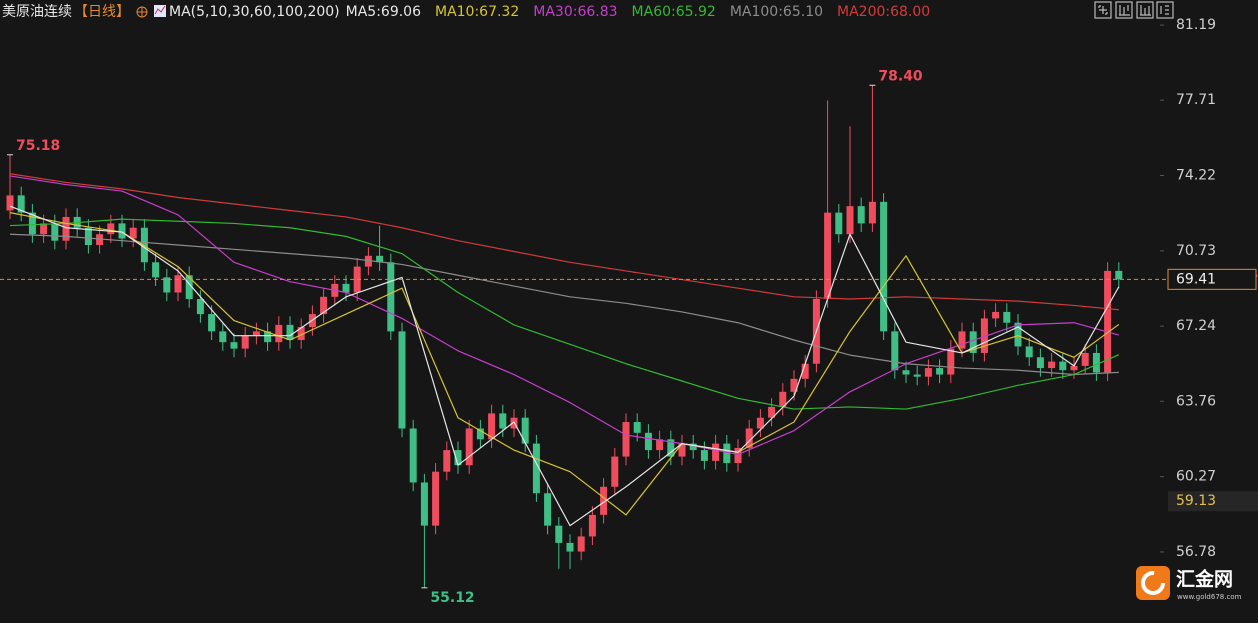 The height and width of the screenshot is (623, 1258). I want to click on y-tick-label: 70.73, so click(1196, 251).